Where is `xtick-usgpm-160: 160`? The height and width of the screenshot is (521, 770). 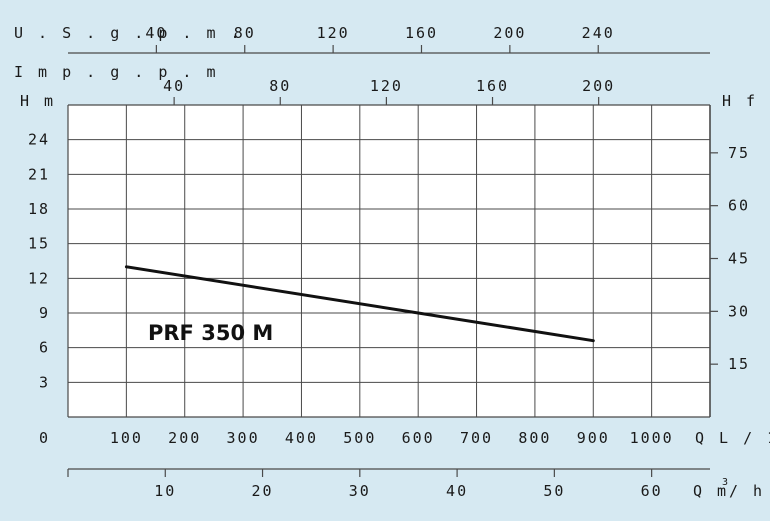
xtick-usgpm-160: 160 is located at coordinates (421, 33).